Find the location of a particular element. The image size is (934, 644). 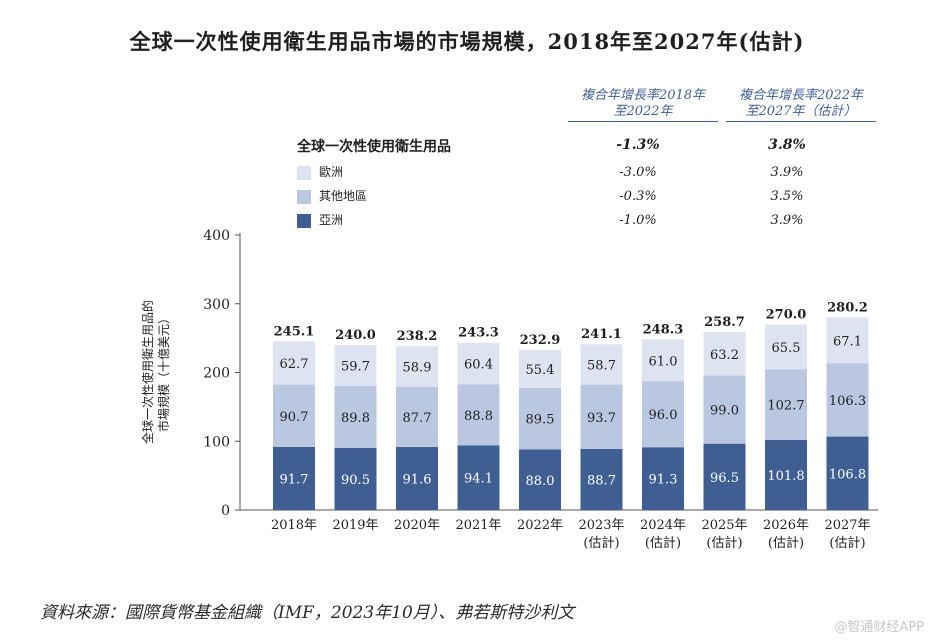

bar-value-label: 91.3 is located at coordinates (663, 480).